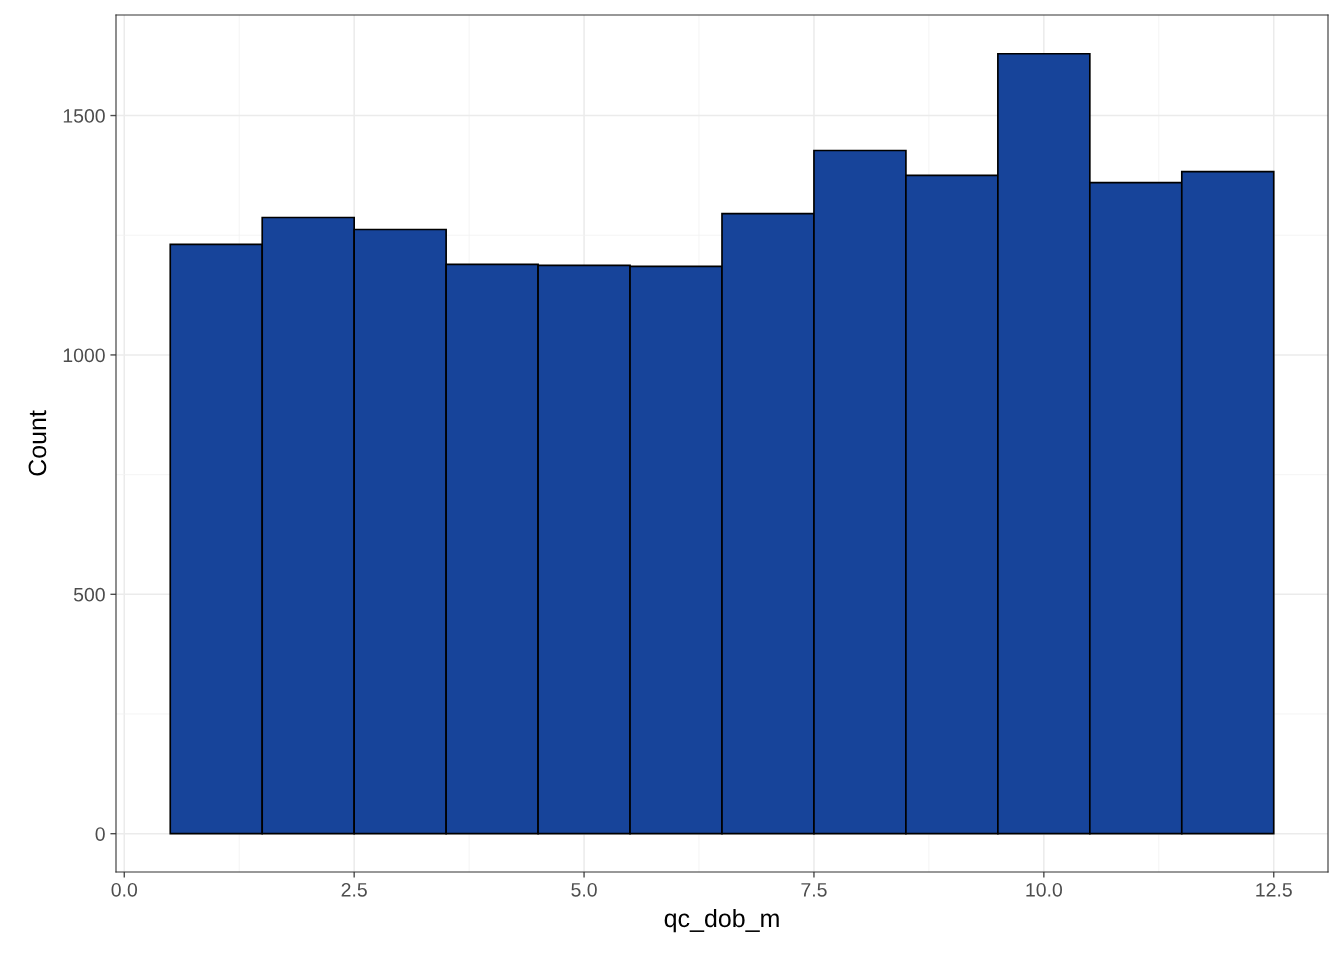 Image resolution: width=1344 pixels, height=960 pixels. I want to click on y-axis-title: Count, so click(37, 443).